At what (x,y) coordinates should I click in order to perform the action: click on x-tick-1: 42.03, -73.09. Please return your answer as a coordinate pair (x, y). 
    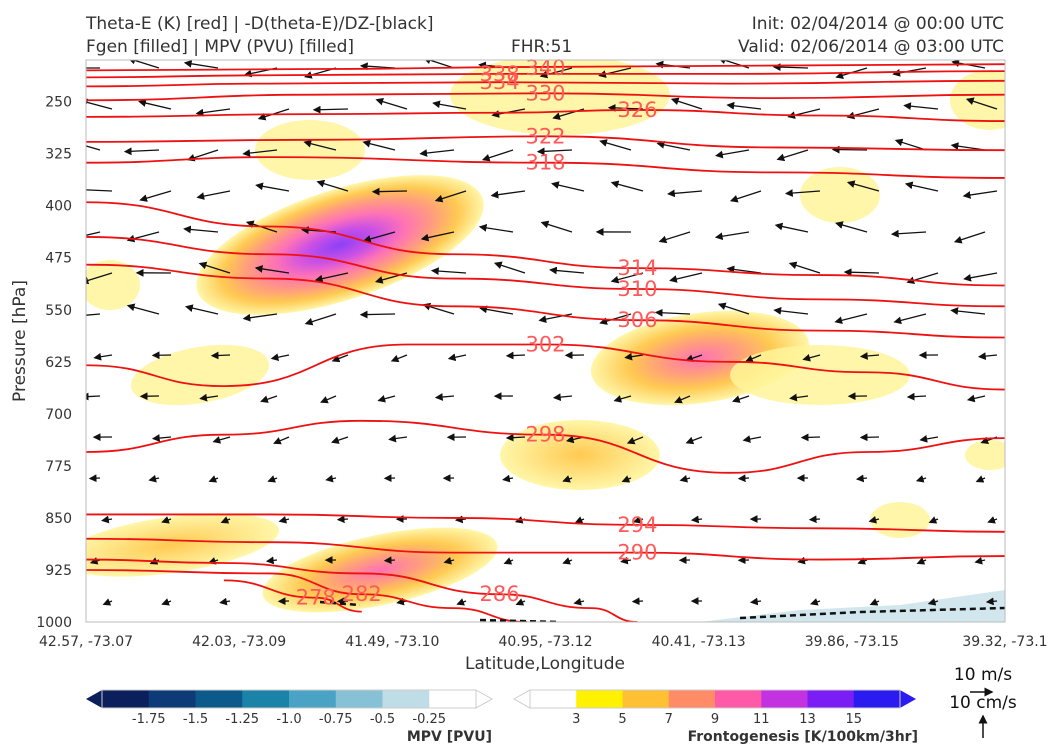
    Looking at the image, I should click on (239, 642).